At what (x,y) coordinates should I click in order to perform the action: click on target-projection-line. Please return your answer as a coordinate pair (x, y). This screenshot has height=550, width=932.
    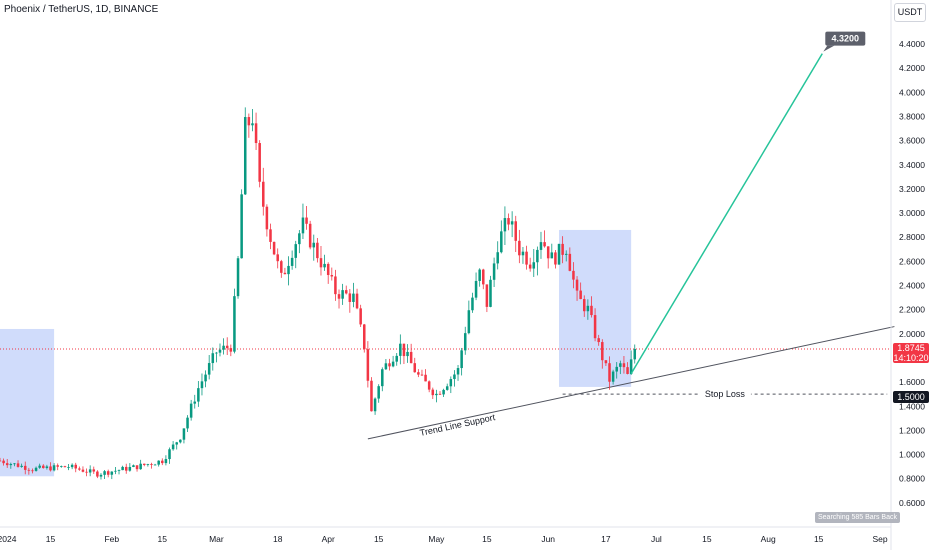
    Looking at the image, I should click on (726, 214).